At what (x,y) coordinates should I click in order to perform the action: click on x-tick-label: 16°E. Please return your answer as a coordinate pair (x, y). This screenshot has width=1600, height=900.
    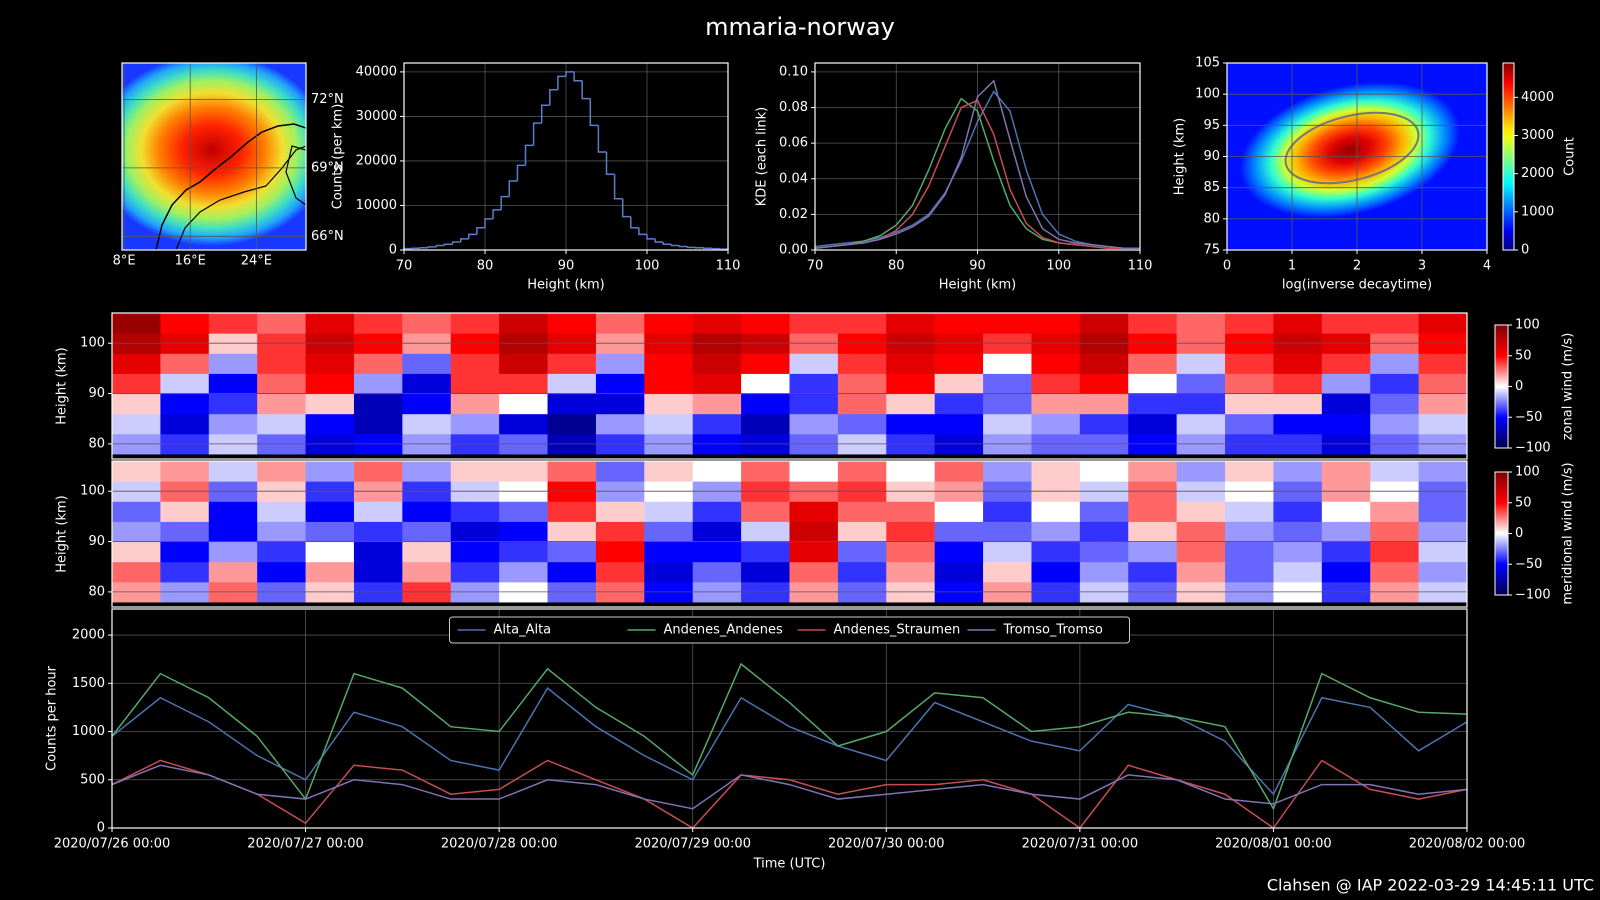
    Looking at the image, I should click on (190, 261).